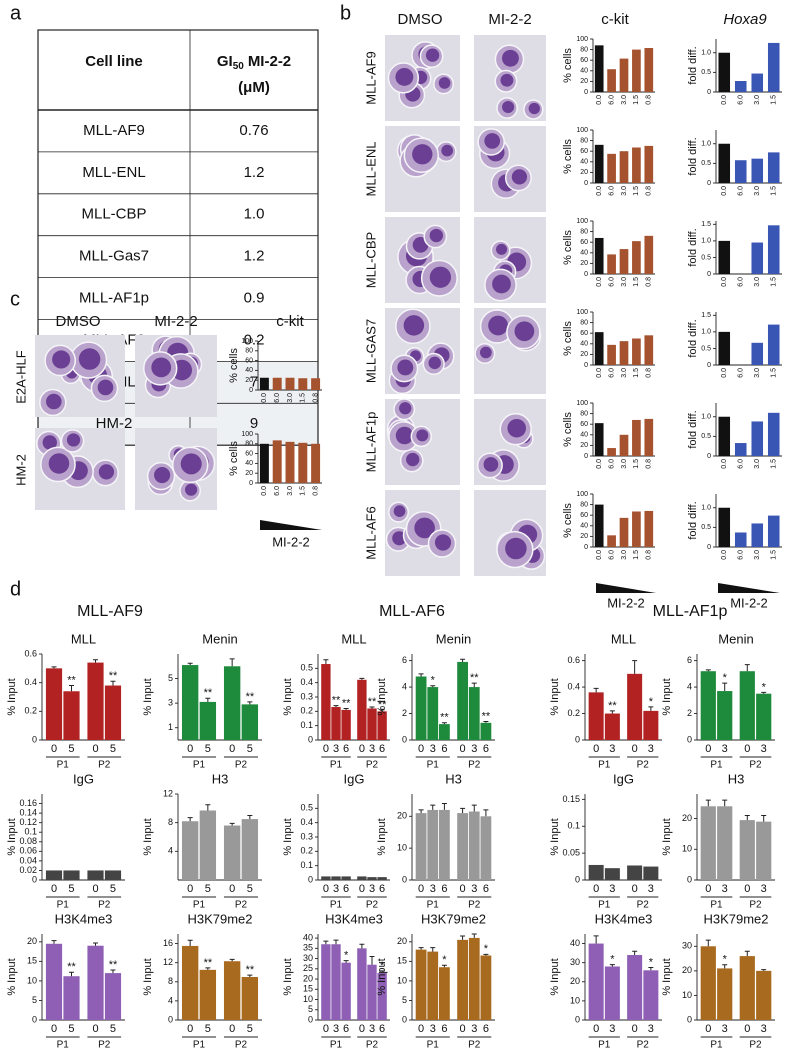 Image resolution: width=797 pixels, height=1050 pixels. I want to click on y-tick-label: 0.5, so click(706, 257).